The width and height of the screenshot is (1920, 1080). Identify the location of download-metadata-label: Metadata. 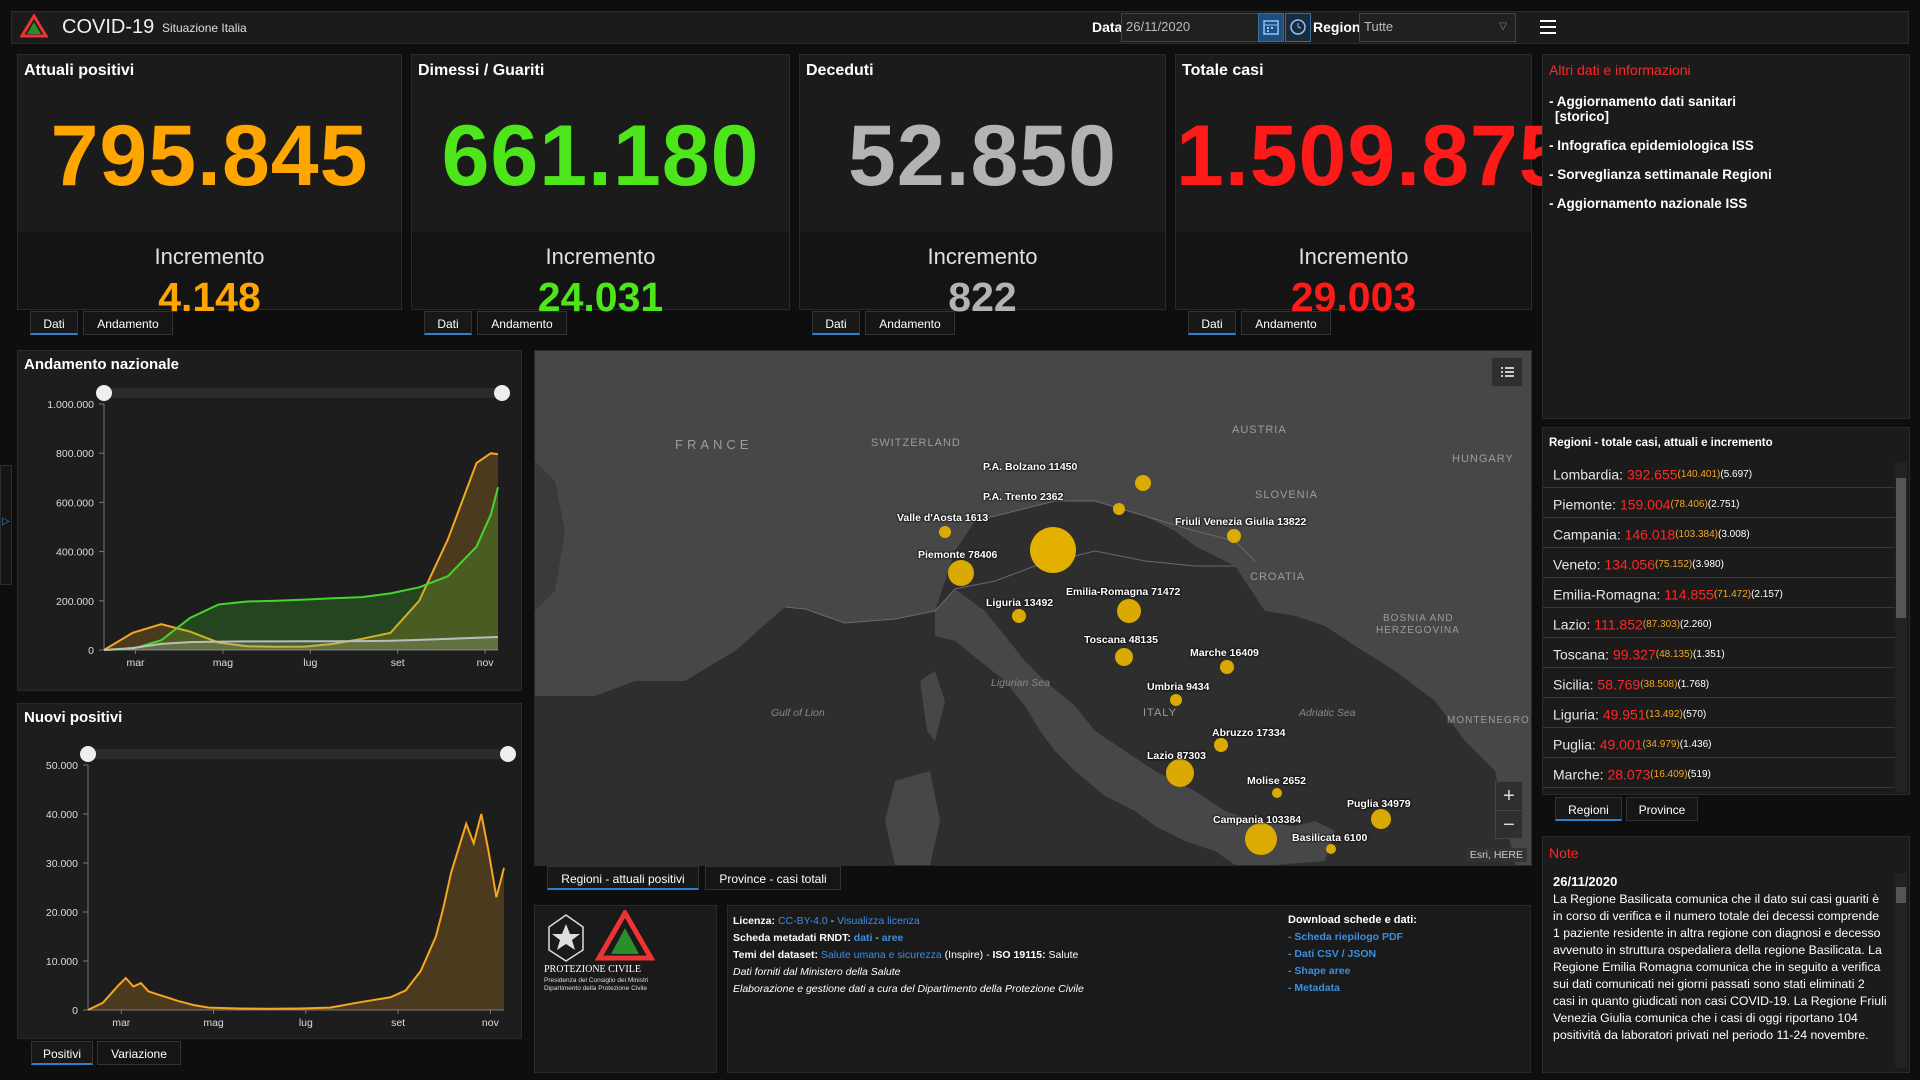
(1317, 988).